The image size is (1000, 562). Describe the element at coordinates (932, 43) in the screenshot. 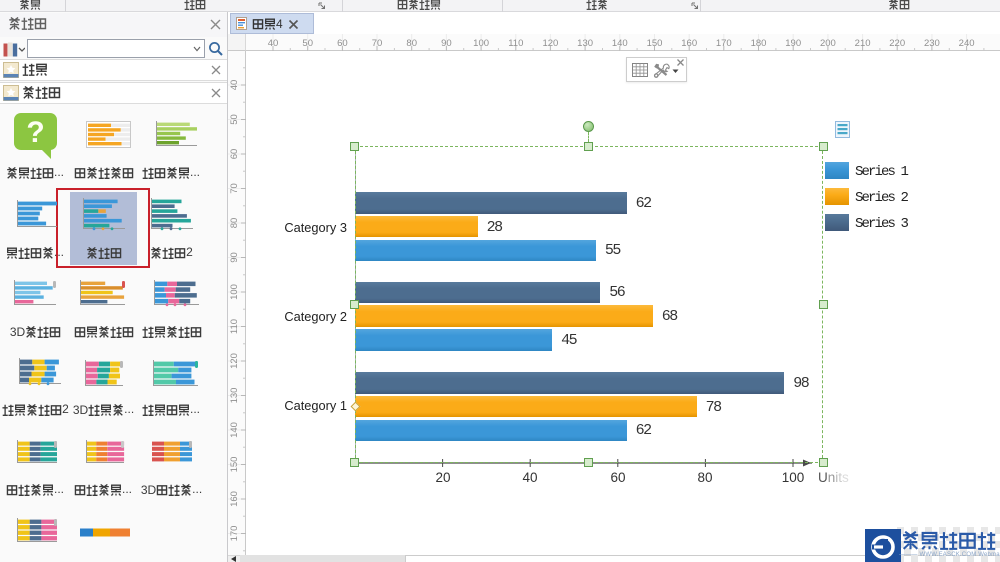

I see `svg-text: 230` at that location.